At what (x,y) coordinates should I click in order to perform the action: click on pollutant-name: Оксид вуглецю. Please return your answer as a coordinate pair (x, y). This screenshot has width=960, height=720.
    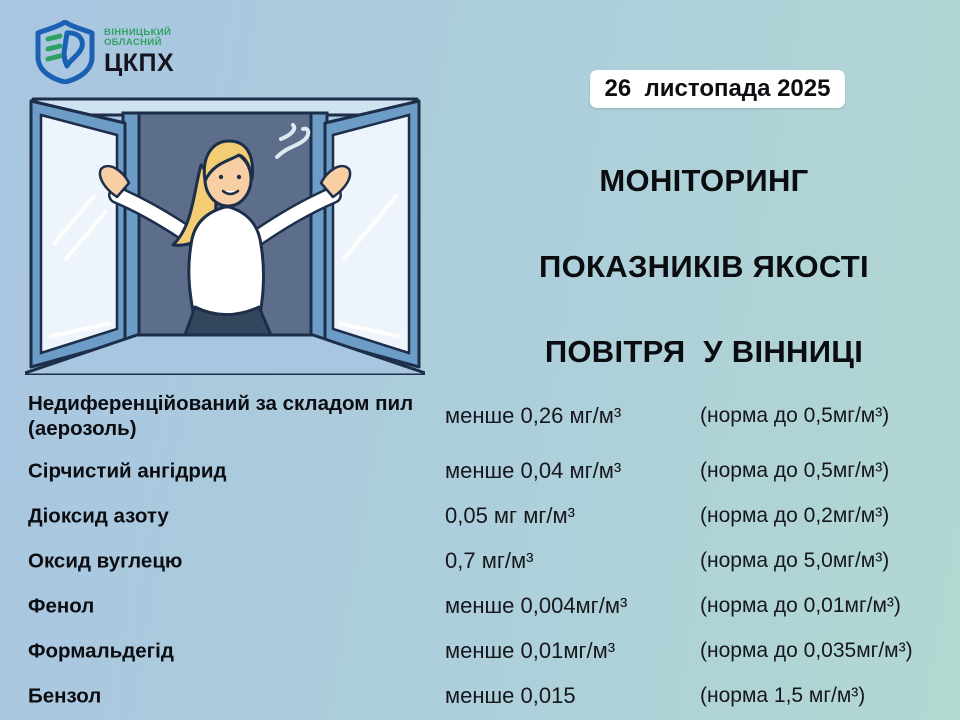
    Looking at the image, I should click on (105, 560).